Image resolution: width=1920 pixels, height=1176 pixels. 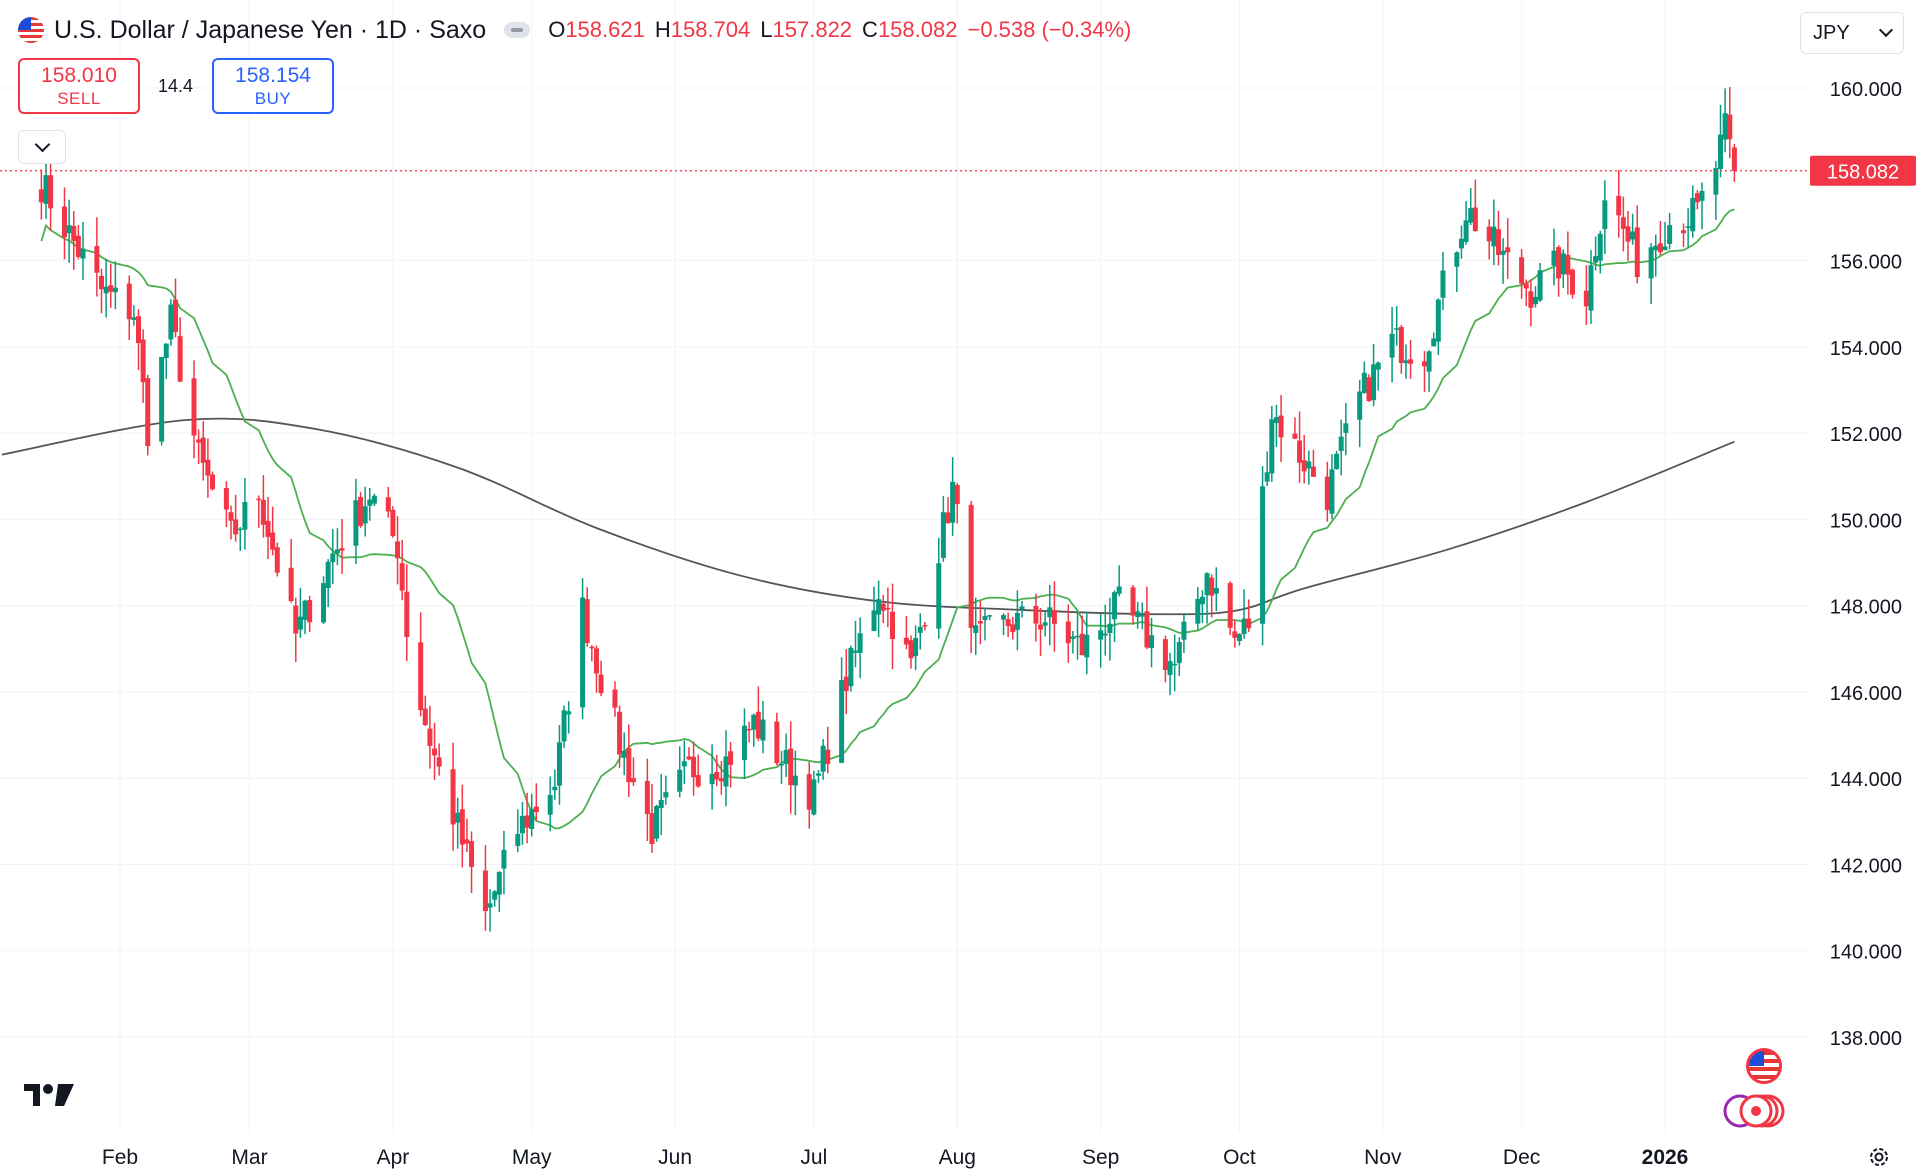 What do you see at coordinates (270, 29) in the screenshot?
I see `symbol-title: U.S. Dollar / Japanese Yen · 1D · Saxo` at bounding box center [270, 29].